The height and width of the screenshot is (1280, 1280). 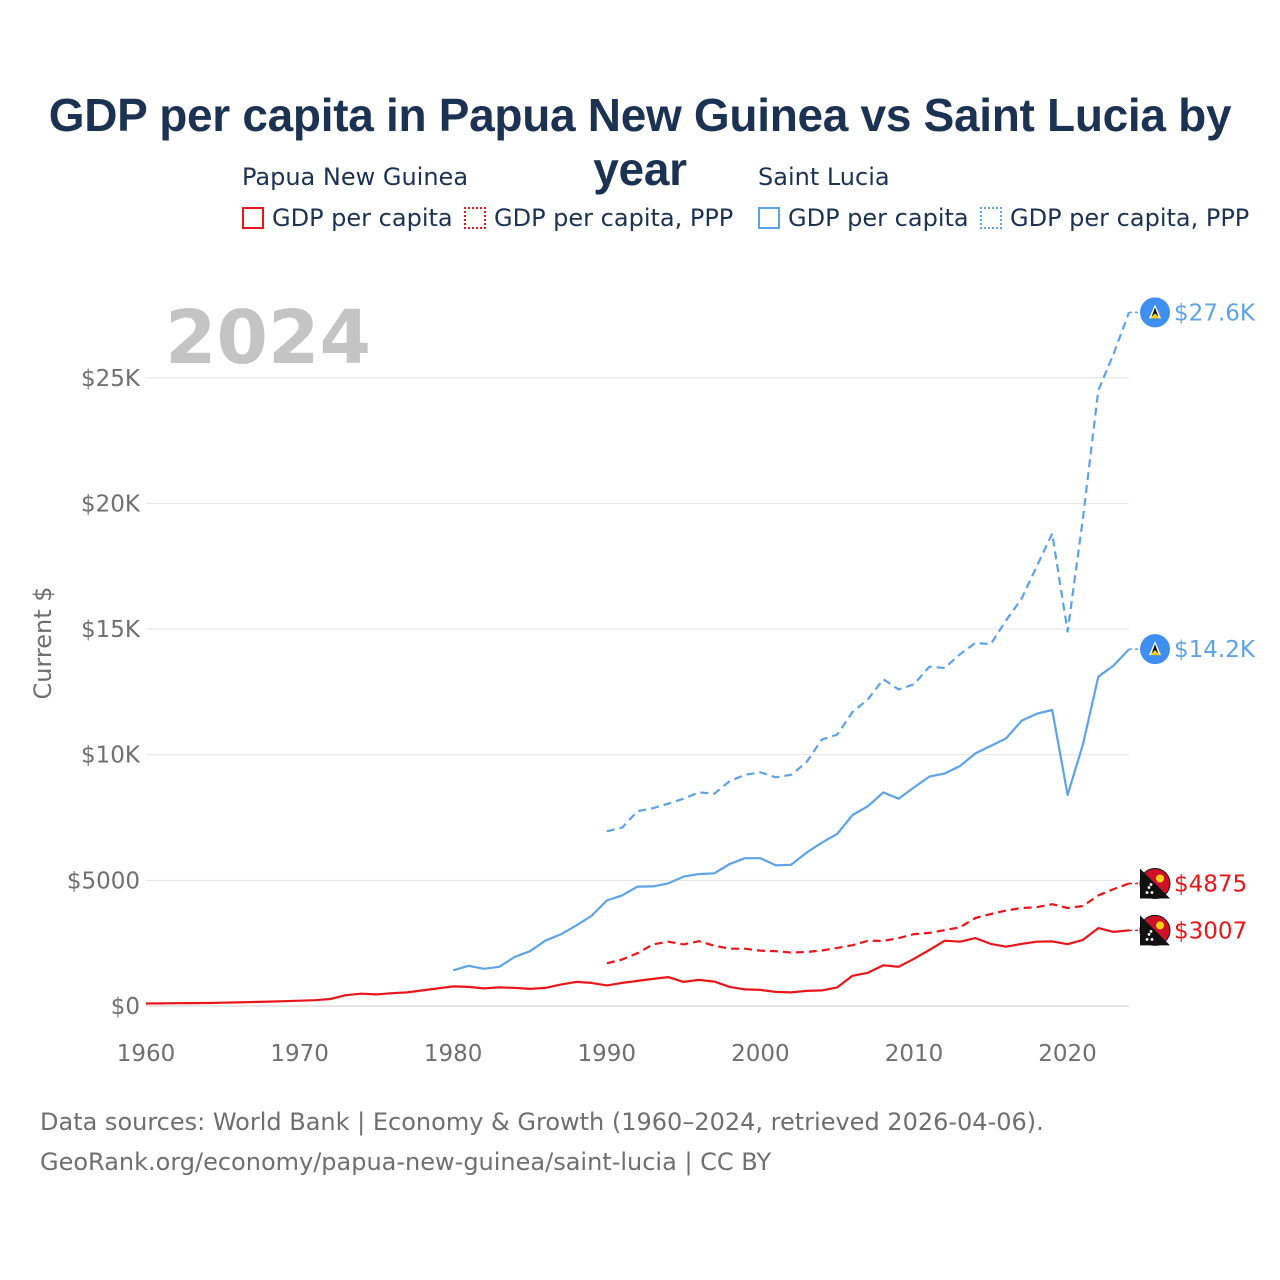 What do you see at coordinates (769, 218) in the screenshot?
I see `legend-swatch-lca-gdp` at bounding box center [769, 218].